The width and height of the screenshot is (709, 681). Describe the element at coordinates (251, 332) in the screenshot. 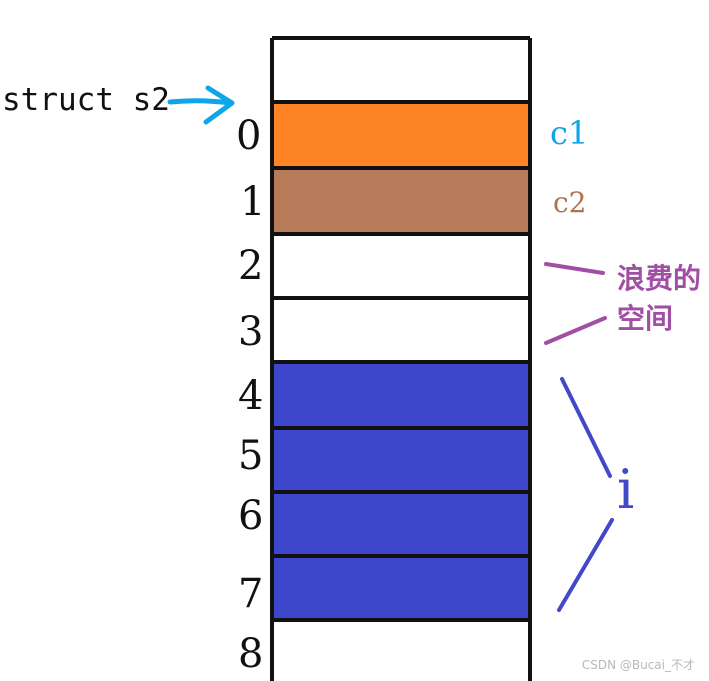

I see `index-3: 3` at that location.